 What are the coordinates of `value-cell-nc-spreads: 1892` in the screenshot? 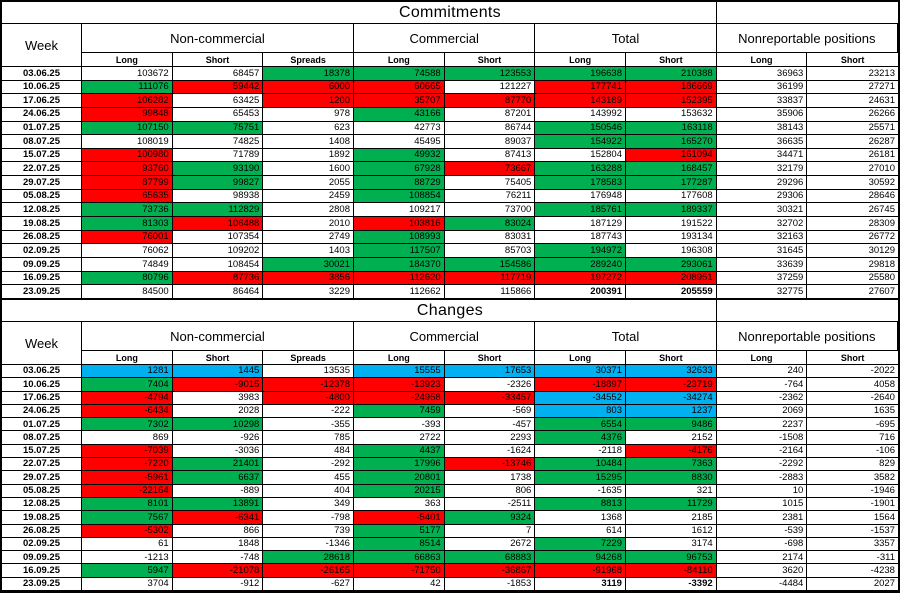 It's located at (308, 155).